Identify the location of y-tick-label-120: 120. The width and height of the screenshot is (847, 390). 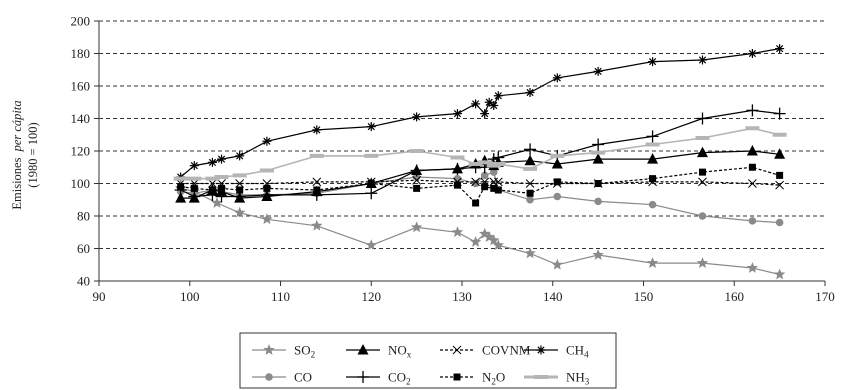
(81, 151).